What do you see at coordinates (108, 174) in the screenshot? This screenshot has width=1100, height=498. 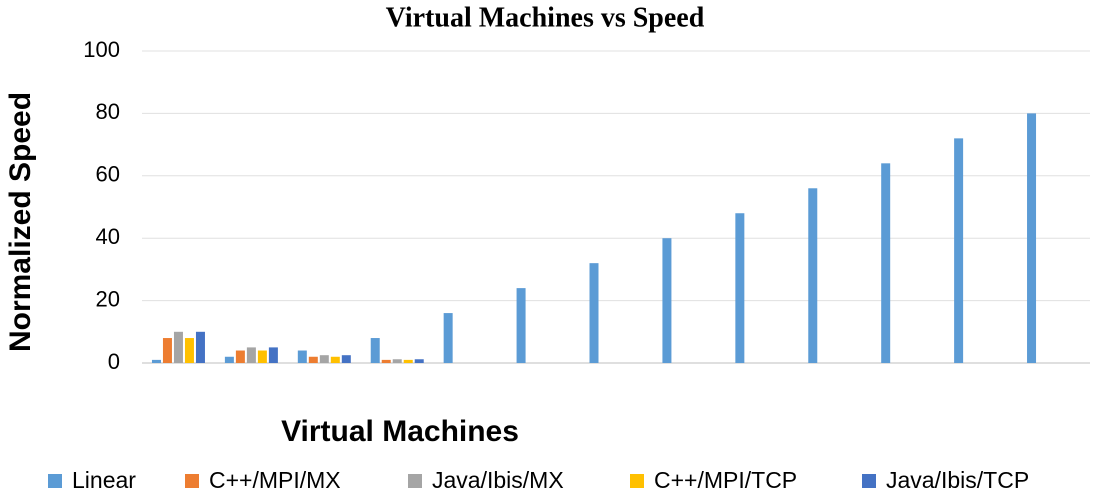 I see `y-tick-label: 60` at bounding box center [108, 174].